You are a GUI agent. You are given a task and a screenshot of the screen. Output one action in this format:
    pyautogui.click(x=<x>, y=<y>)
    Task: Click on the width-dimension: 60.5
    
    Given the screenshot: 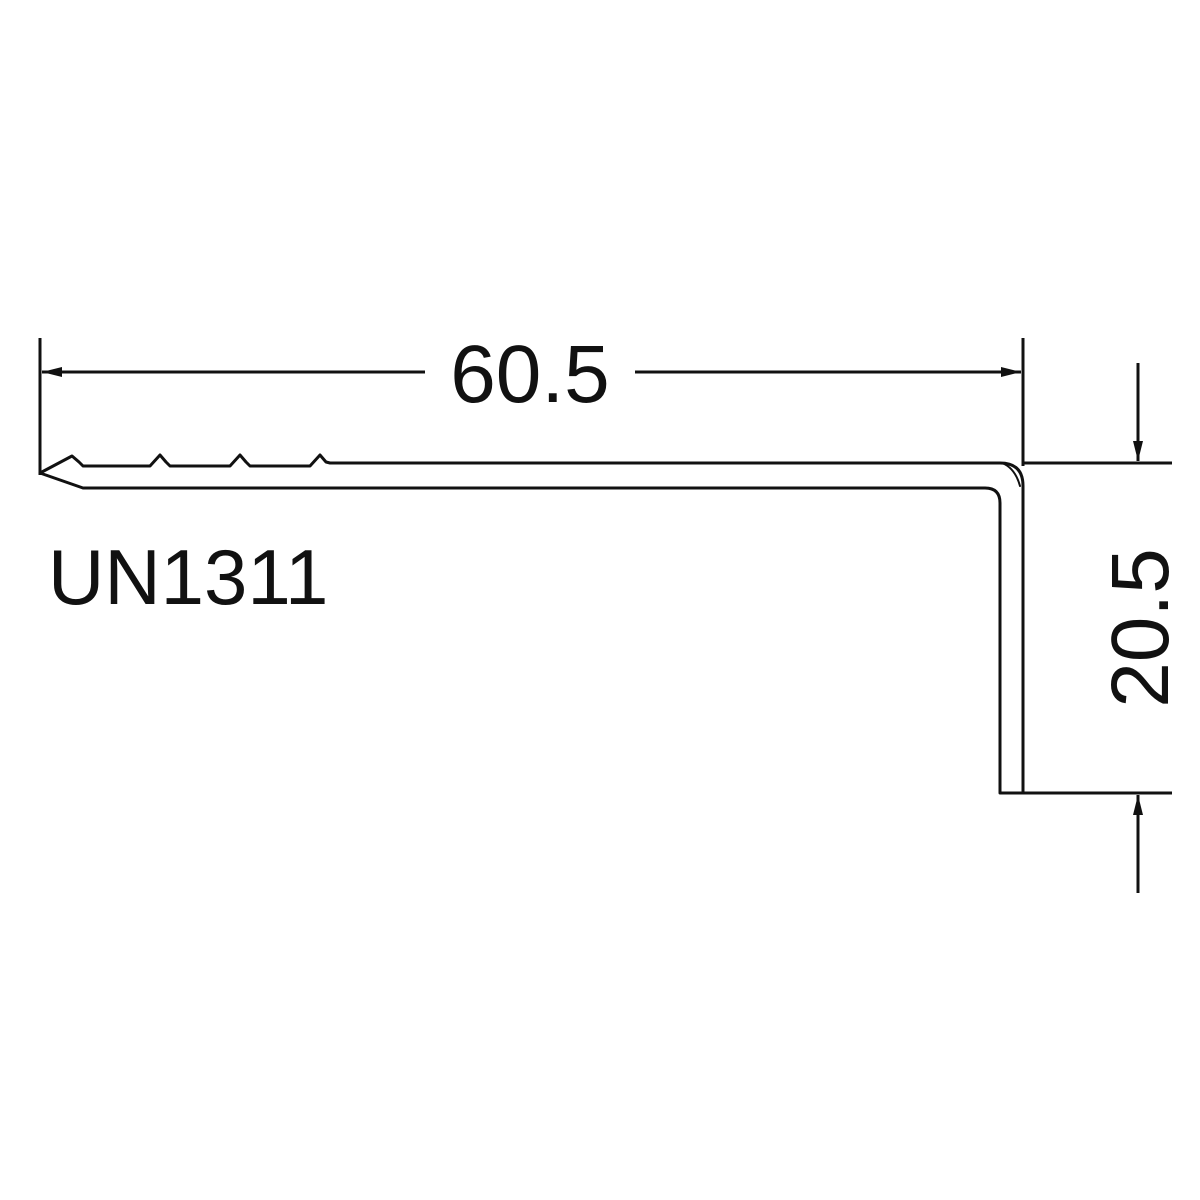 What is the action you would take?
    pyautogui.click(x=531, y=402)
    